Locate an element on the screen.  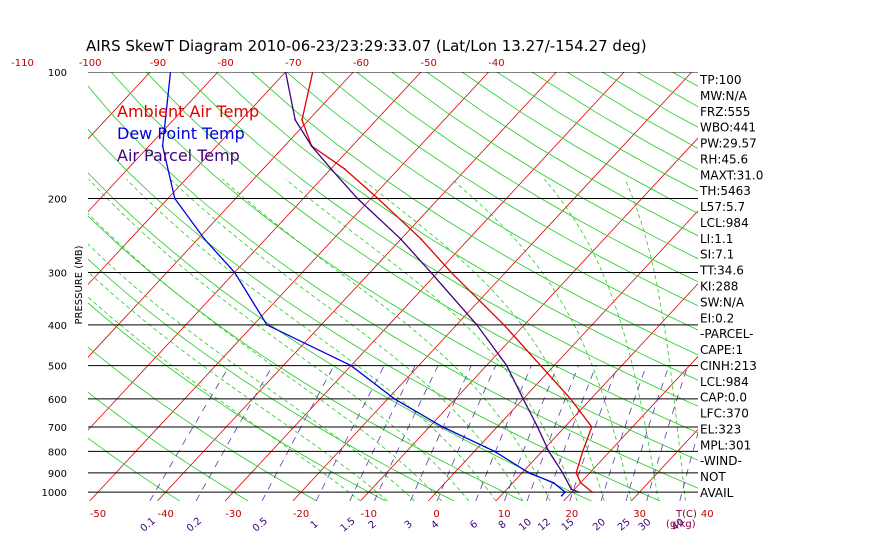
pressure-tick-labels: 100 200 300 400 500 600 700 800 900 1000 is located at coordinates (54, 283).